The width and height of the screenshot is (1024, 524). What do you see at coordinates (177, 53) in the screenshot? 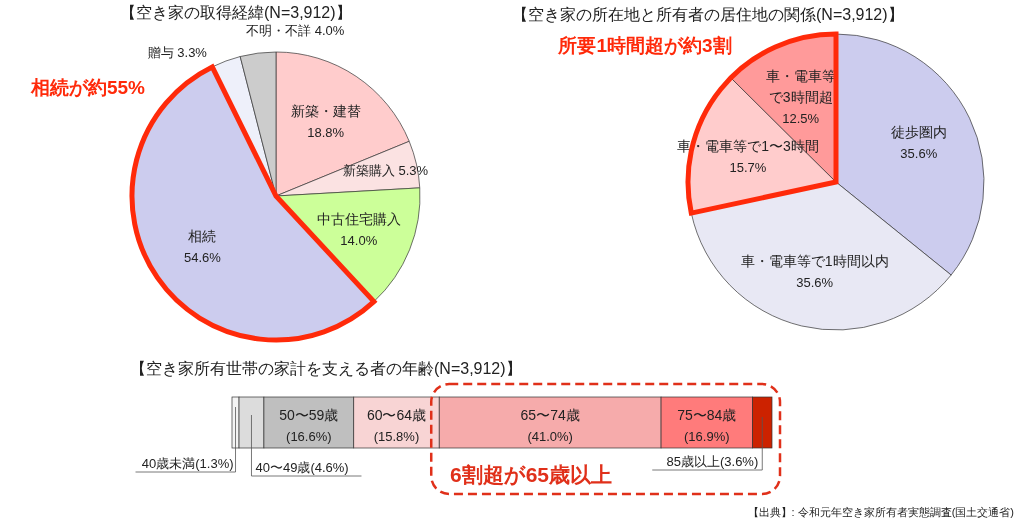
I see `slice-label: 贈与 3.3%` at bounding box center [177, 53].